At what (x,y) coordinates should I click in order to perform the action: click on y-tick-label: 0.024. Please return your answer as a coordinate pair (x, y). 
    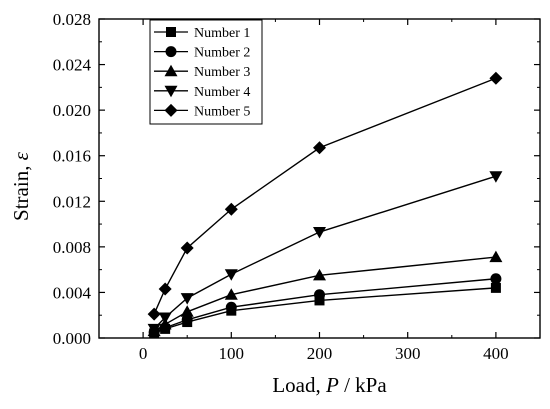
    Looking at the image, I should click on (72, 65).